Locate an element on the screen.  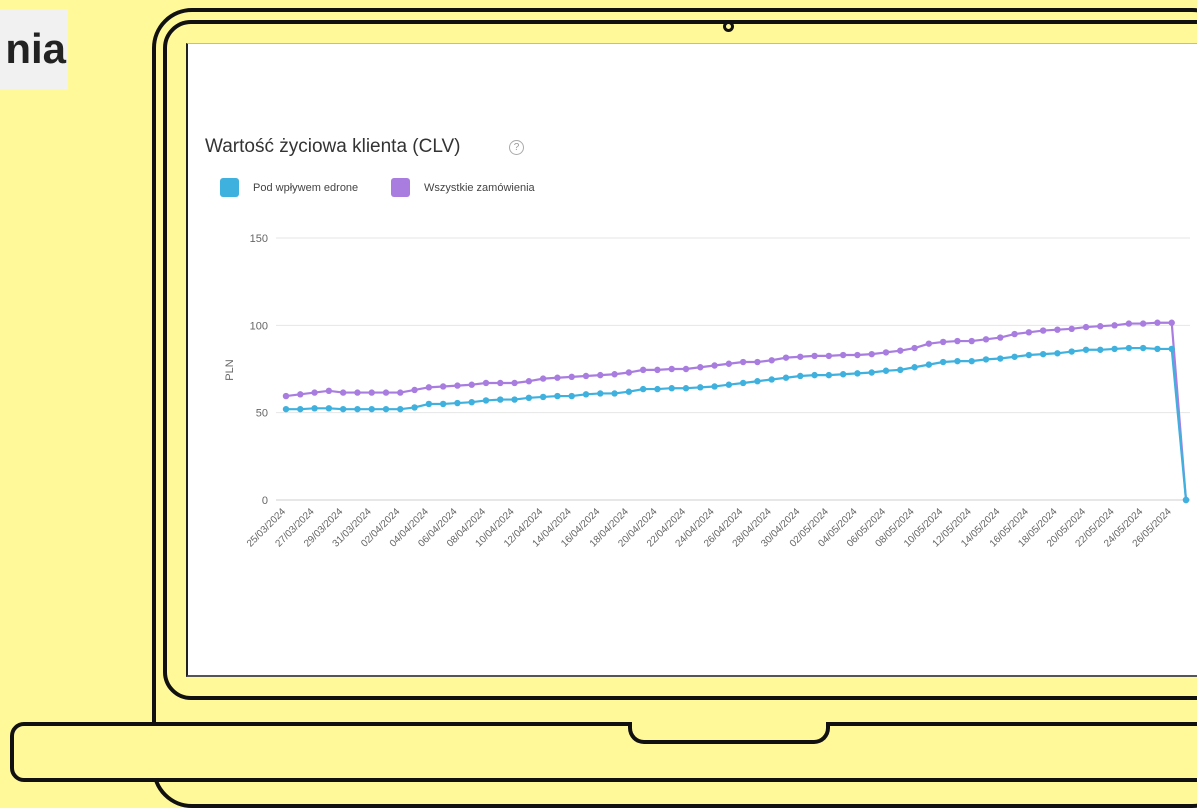
slide-title: nia is located at coordinates (34, 49).